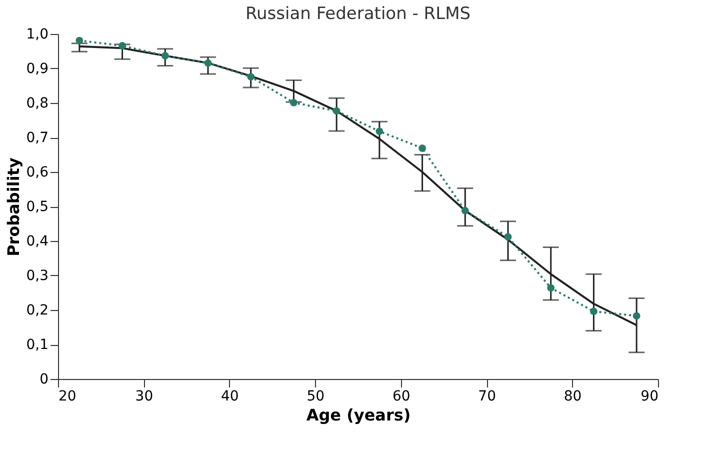 This screenshot has width=710, height=459. What do you see at coordinates (67, 396) in the screenshot?
I see `x-tick-label: 20` at bounding box center [67, 396].